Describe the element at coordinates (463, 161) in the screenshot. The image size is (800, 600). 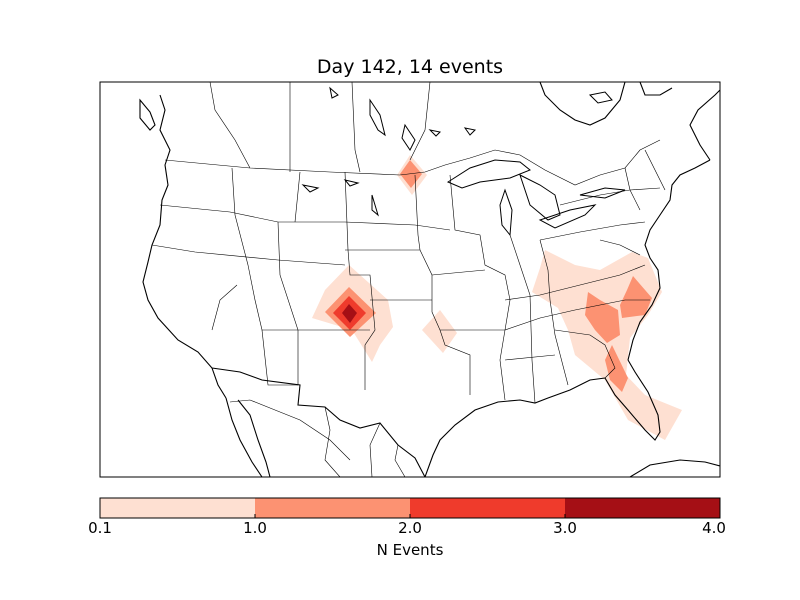
I see `great-lakes` at that location.